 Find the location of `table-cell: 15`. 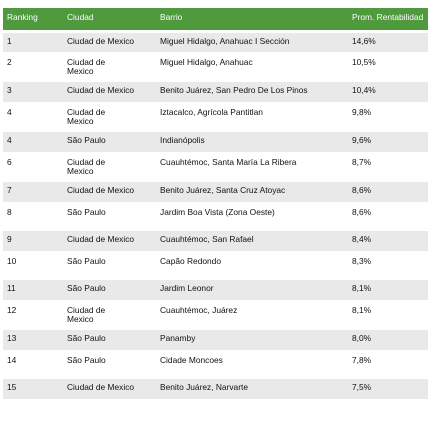

table-cell: 15 is located at coordinates (33, 389).